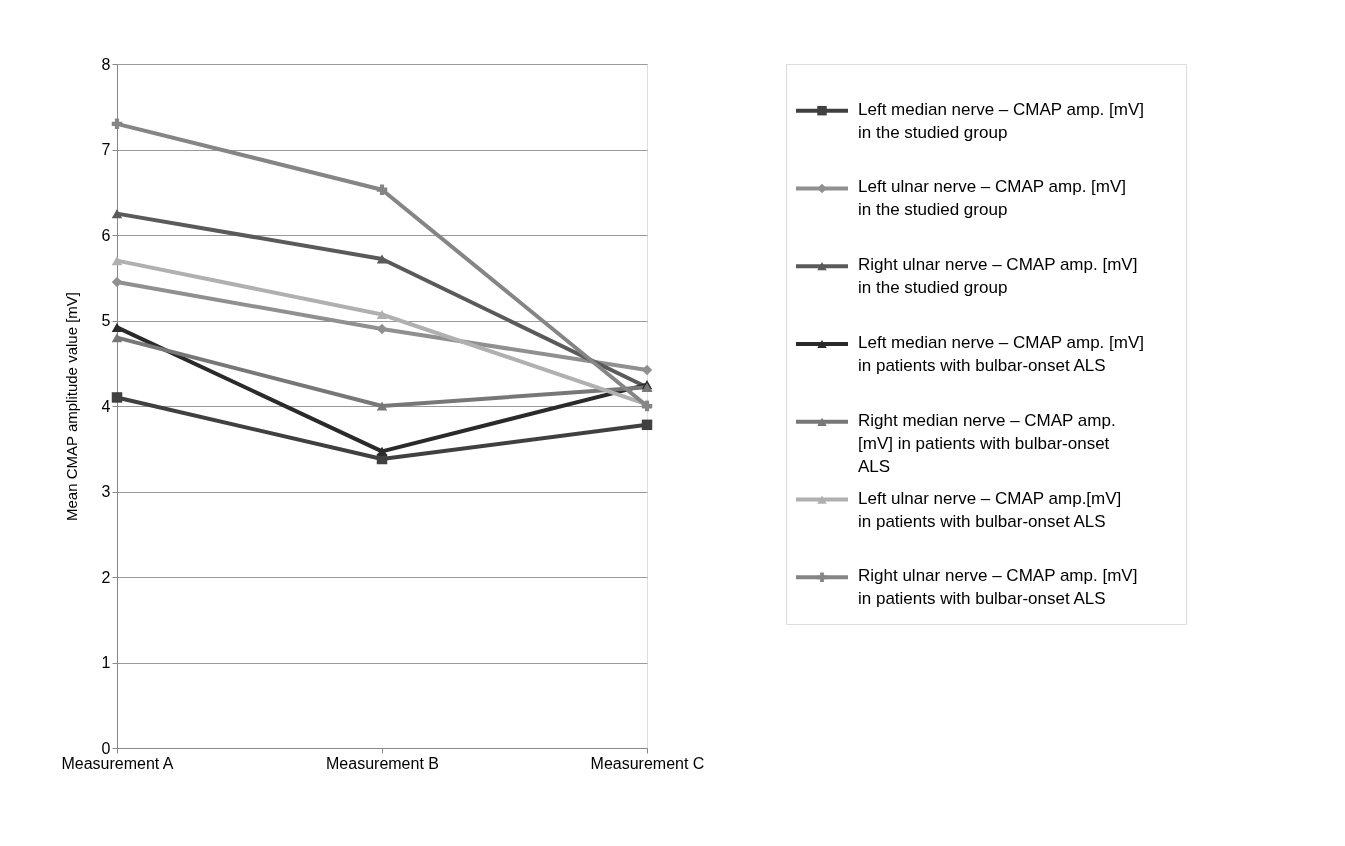 This screenshot has height=846, width=1345. What do you see at coordinates (998, 587) in the screenshot?
I see `legend-label: Right ulnar nerve – CMAP amp. [mV] in patients with bulbar-onset ALS` at bounding box center [998, 587].